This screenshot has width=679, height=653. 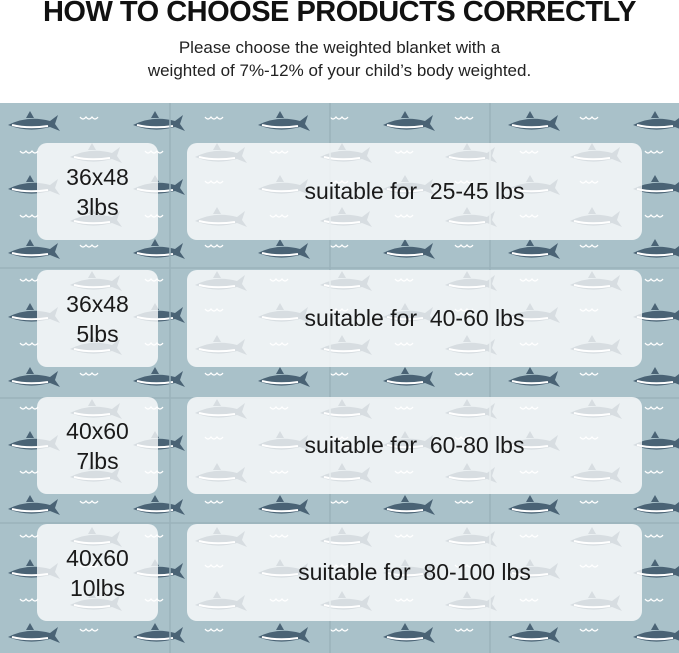 I want to click on suitable-range: suitable for 80-100 lbs, so click(x=414, y=572).